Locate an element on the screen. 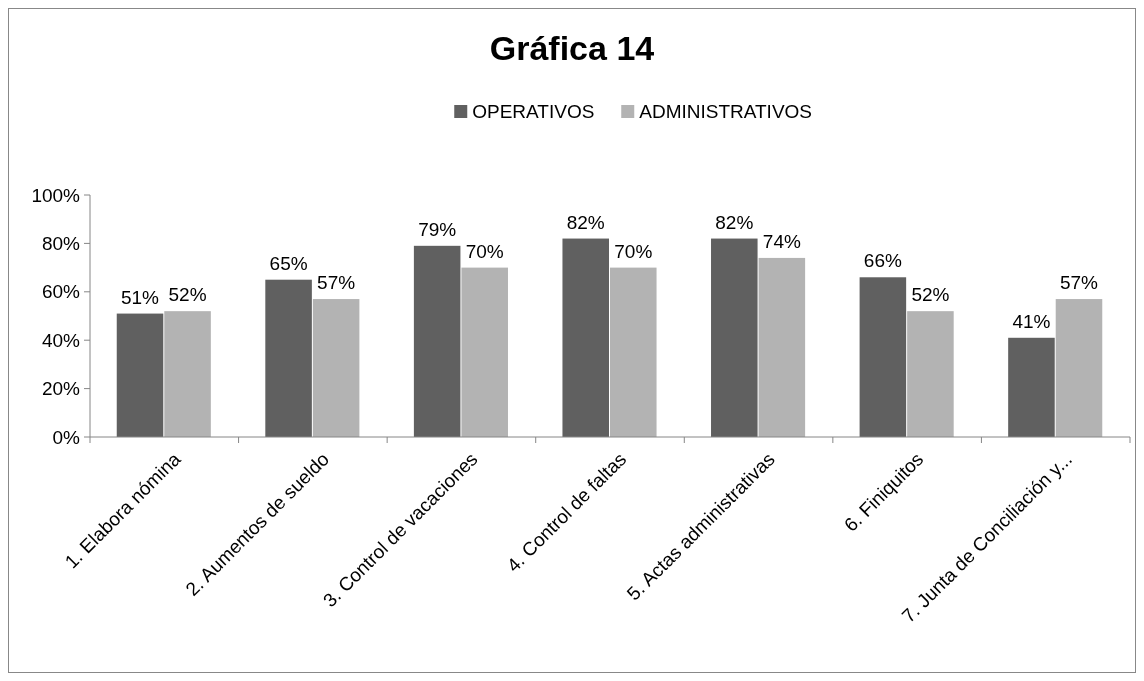 The height and width of the screenshot is (681, 1144). data-label: 41% is located at coordinates (1031, 321).